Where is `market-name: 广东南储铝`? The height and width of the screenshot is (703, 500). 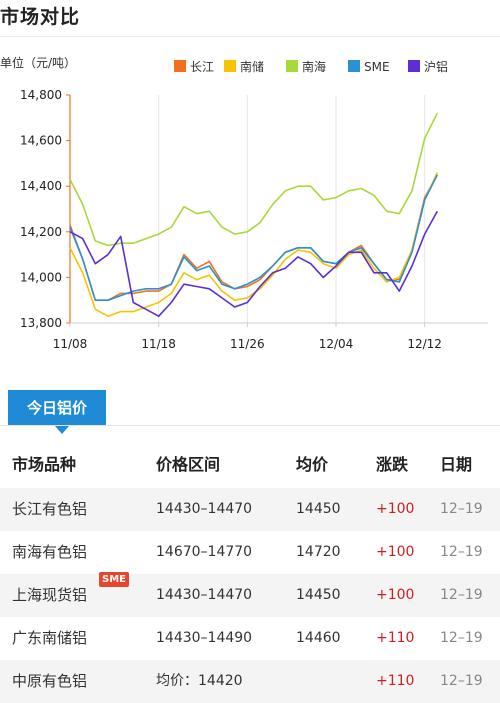 market-name: 广东南储铝 is located at coordinates (50, 638).